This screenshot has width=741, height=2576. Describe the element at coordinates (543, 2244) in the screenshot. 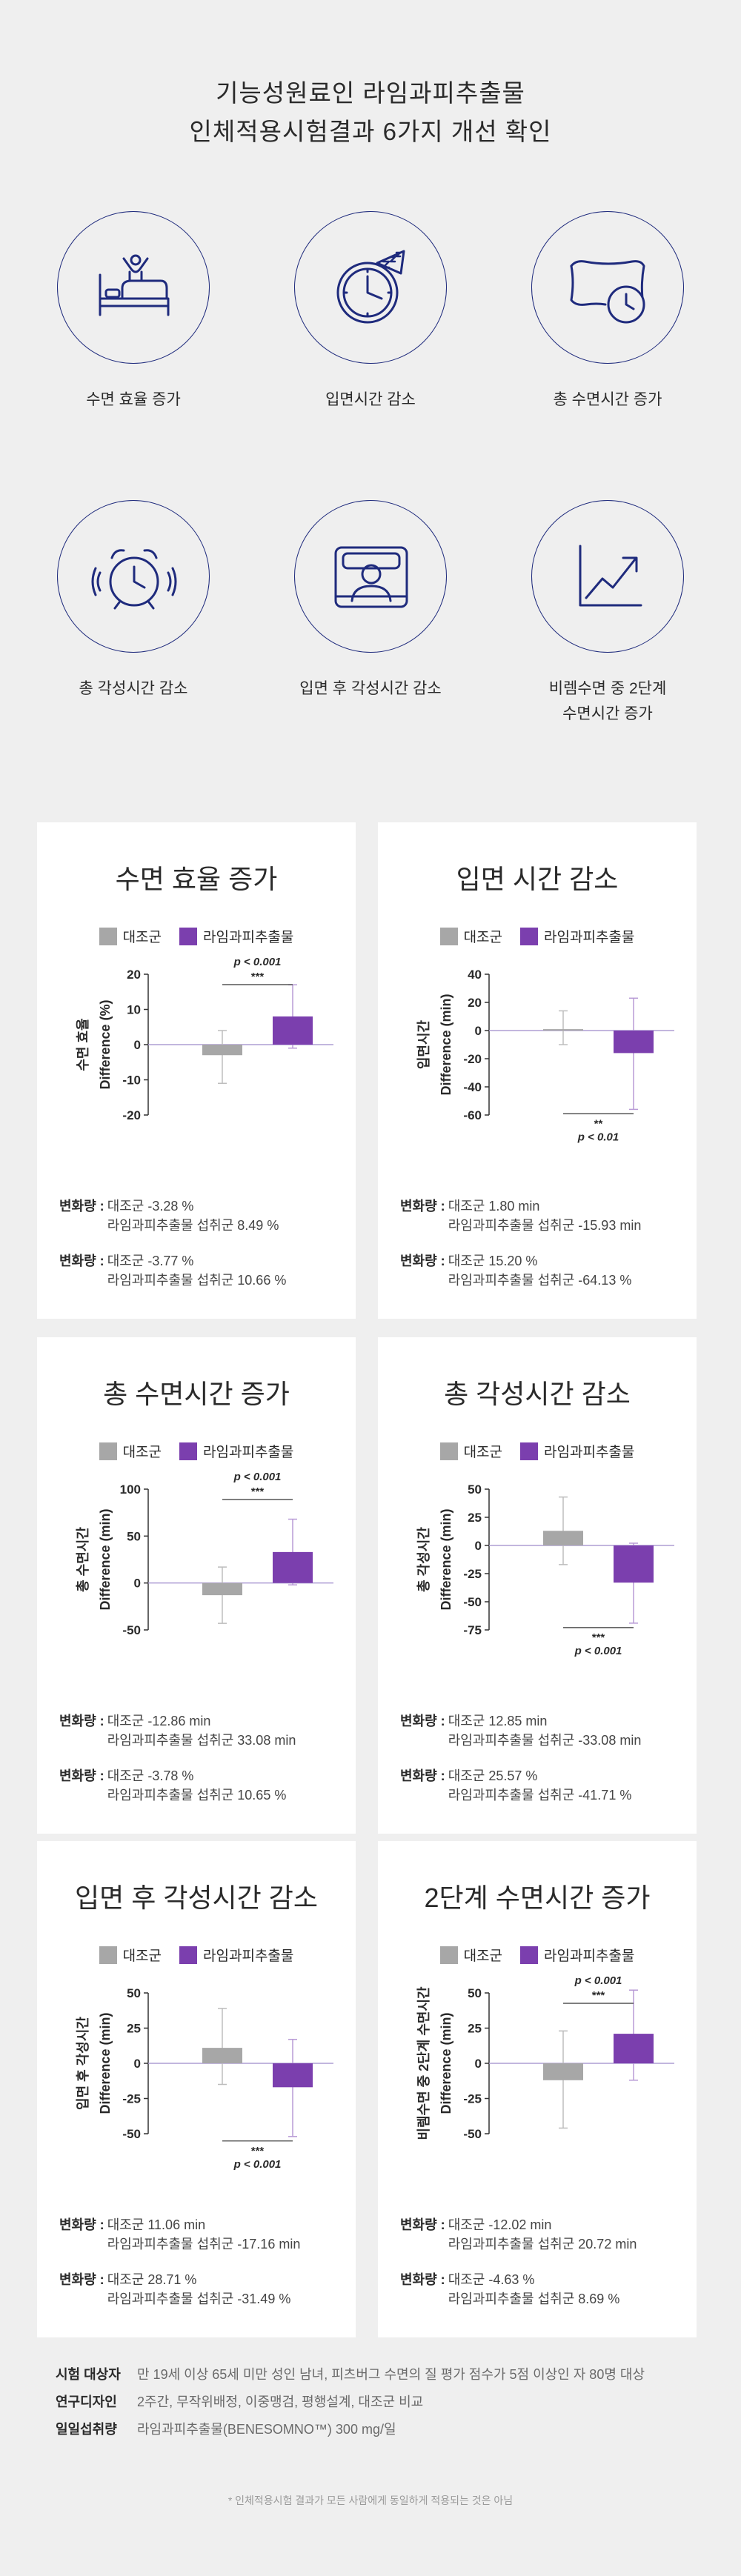

I see `stat-line-treatment: 라임과피추출물 섭취군 20.72 min` at that location.